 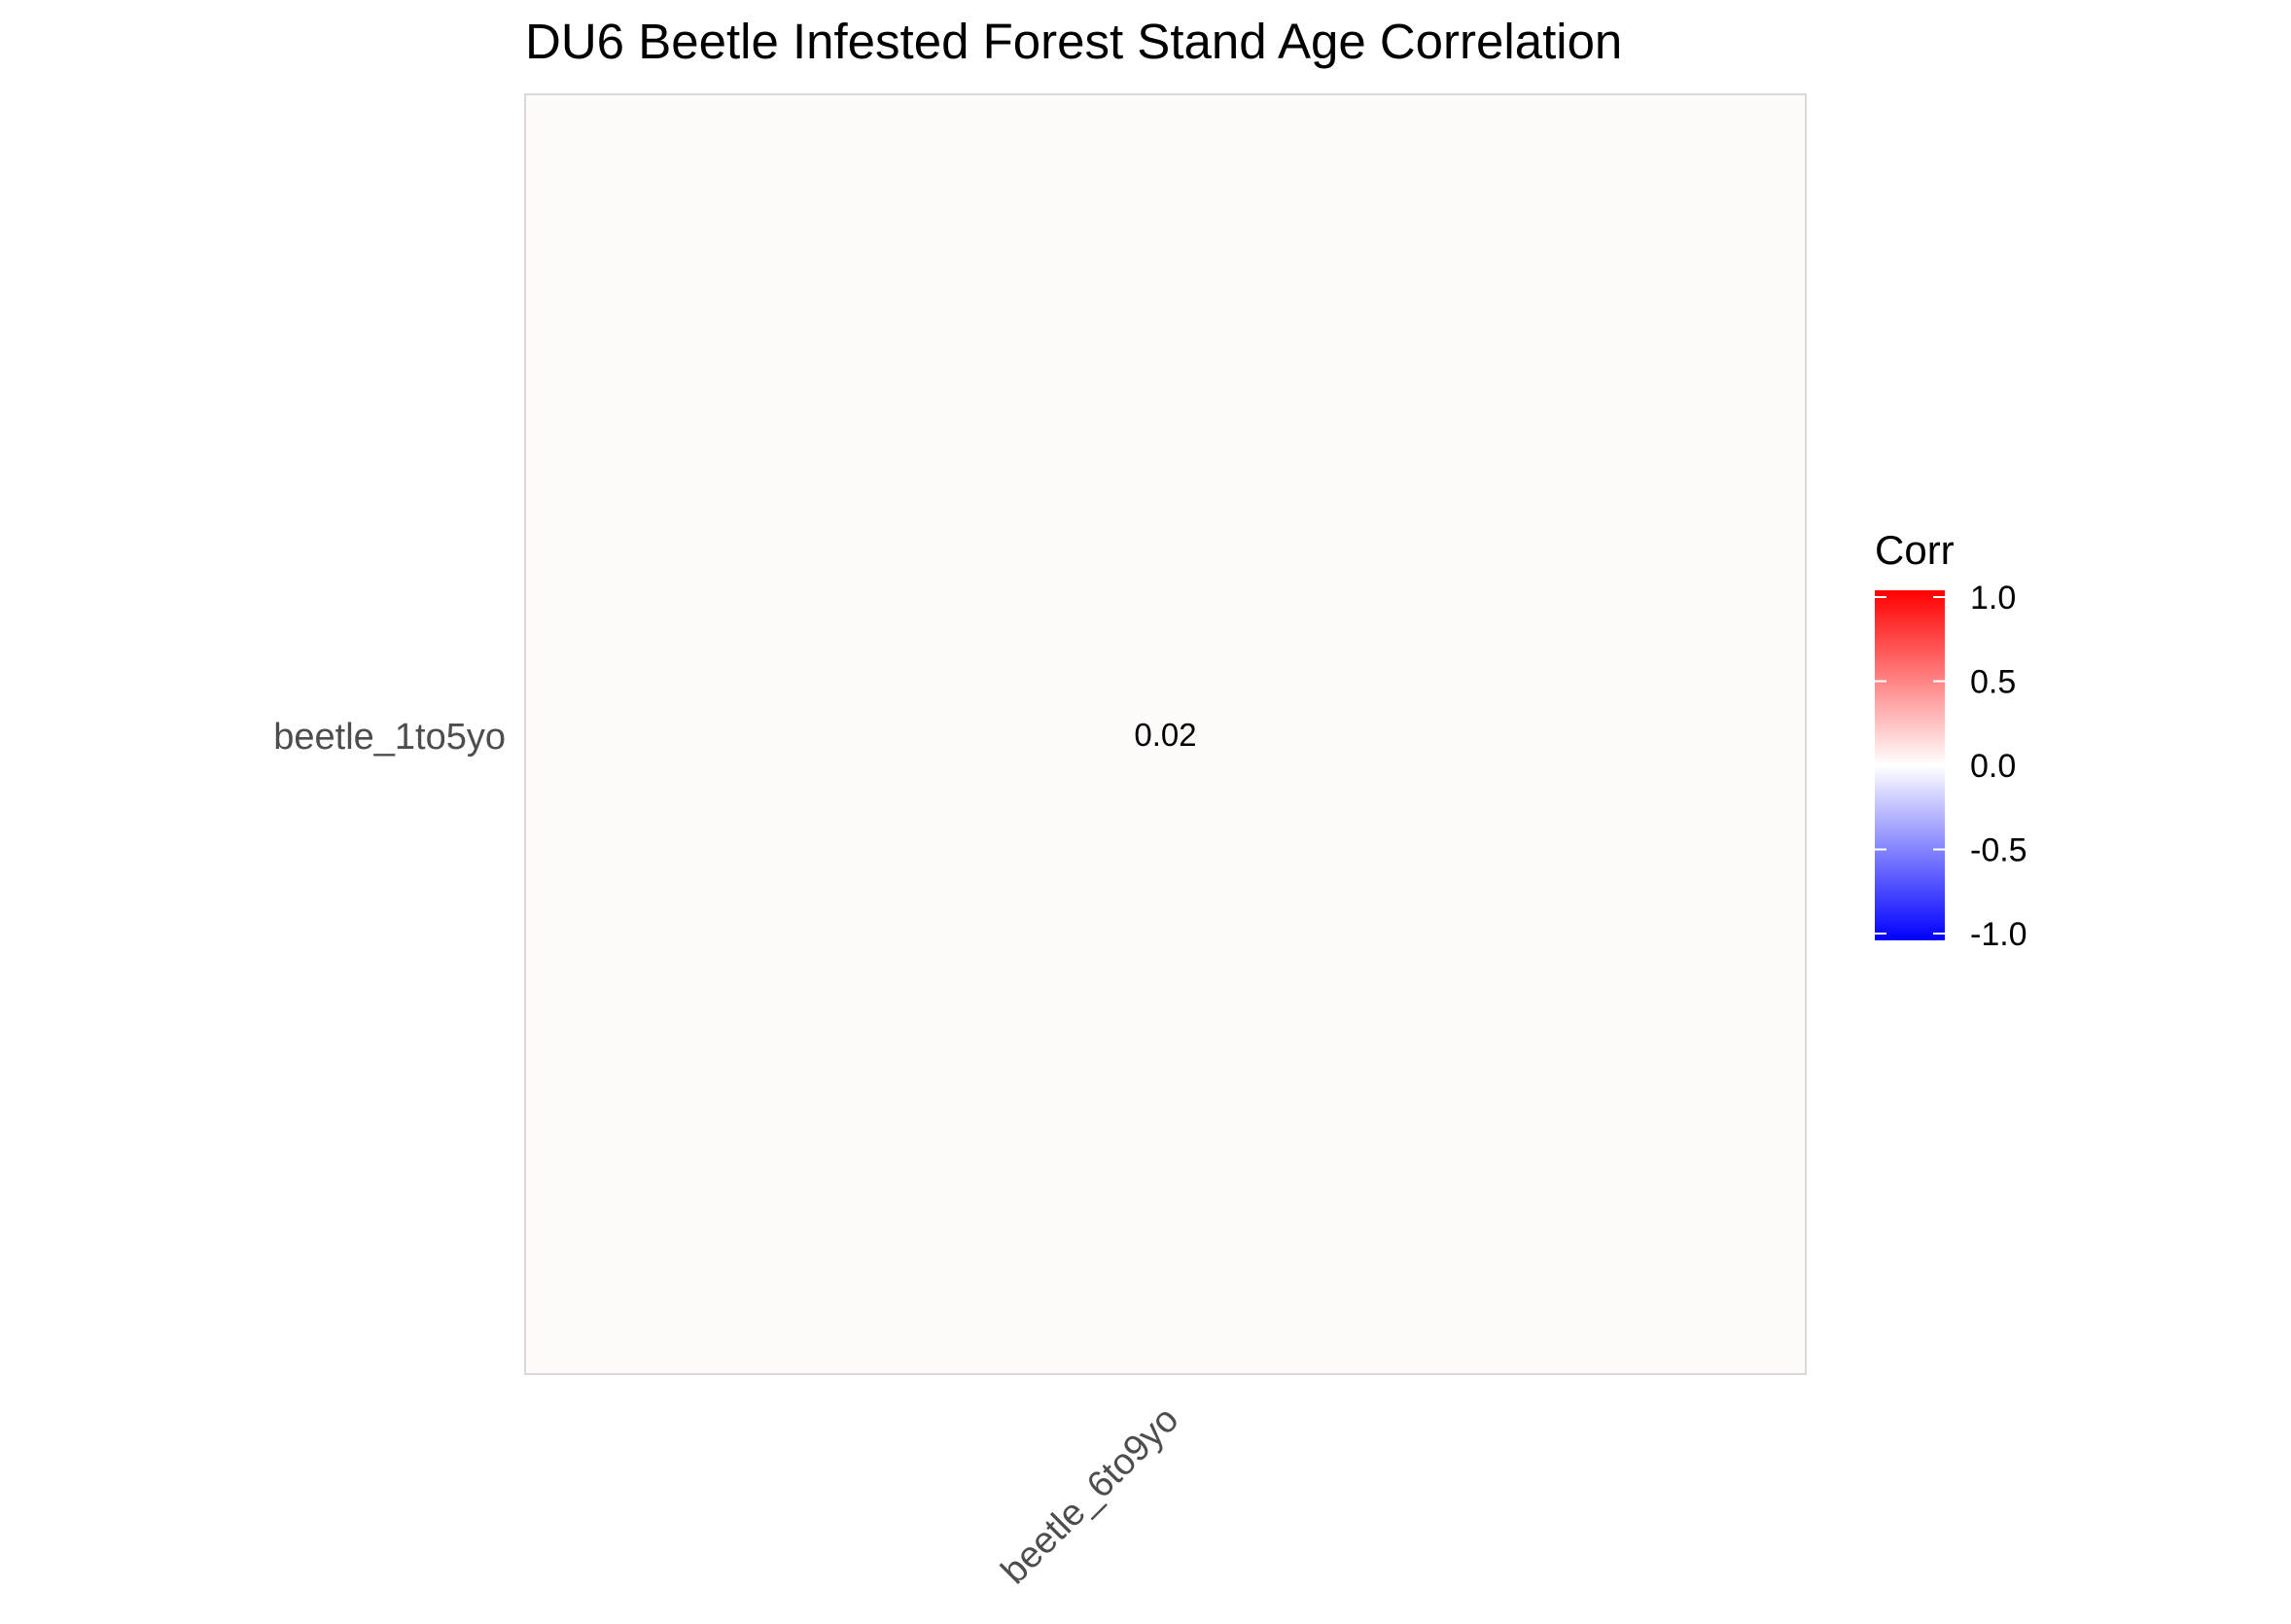 I want to click on cell-value-label: 0.02, so click(x=1165, y=735).